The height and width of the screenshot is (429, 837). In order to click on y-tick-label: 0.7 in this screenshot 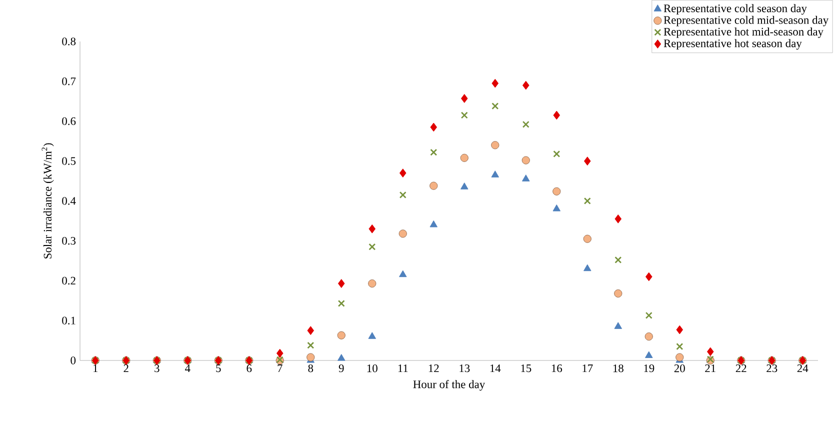, I will do `click(69, 81)`.